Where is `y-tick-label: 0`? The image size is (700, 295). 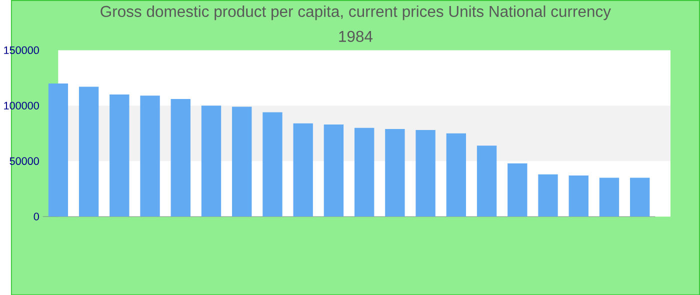 y-tick-label: 0 is located at coordinates (36, 216).